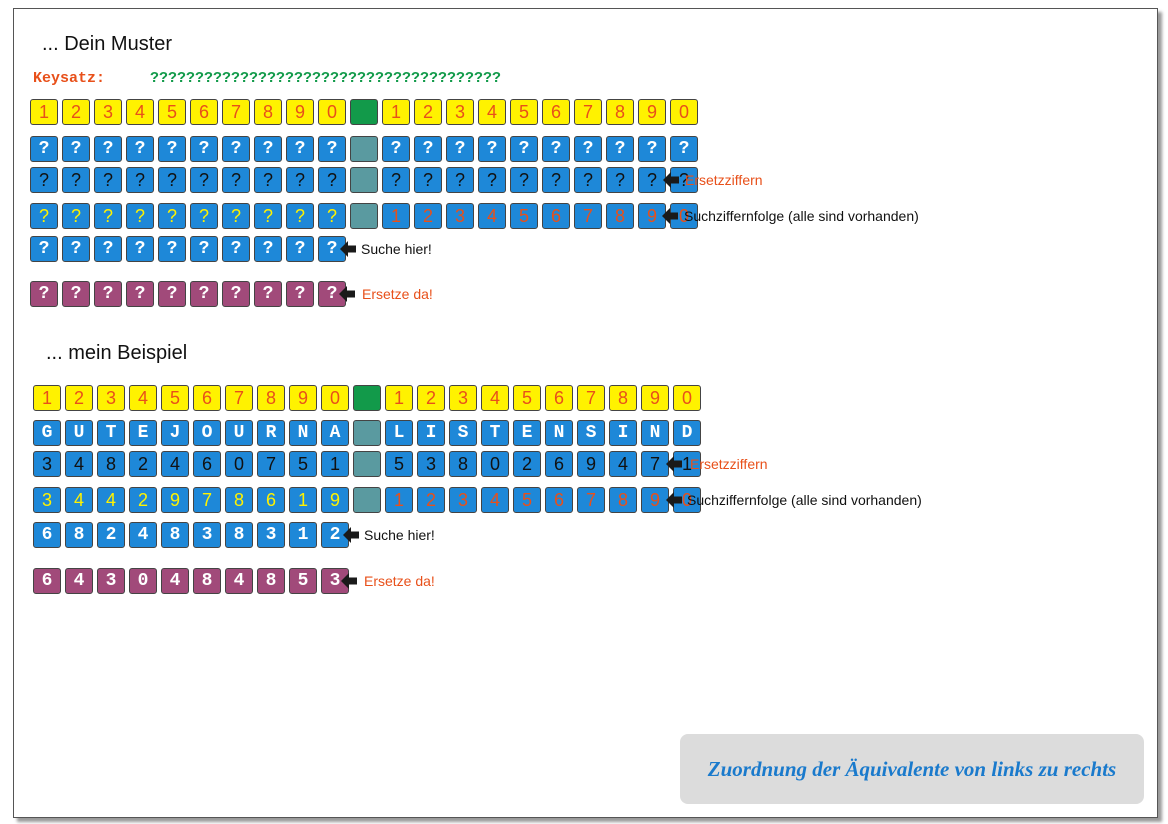 This screenshot has height=824, width=1168. What do you see at coordinates (271, 464) in the screenshot?
I see `grid-cell: 7` at bounding box center [271, 464].